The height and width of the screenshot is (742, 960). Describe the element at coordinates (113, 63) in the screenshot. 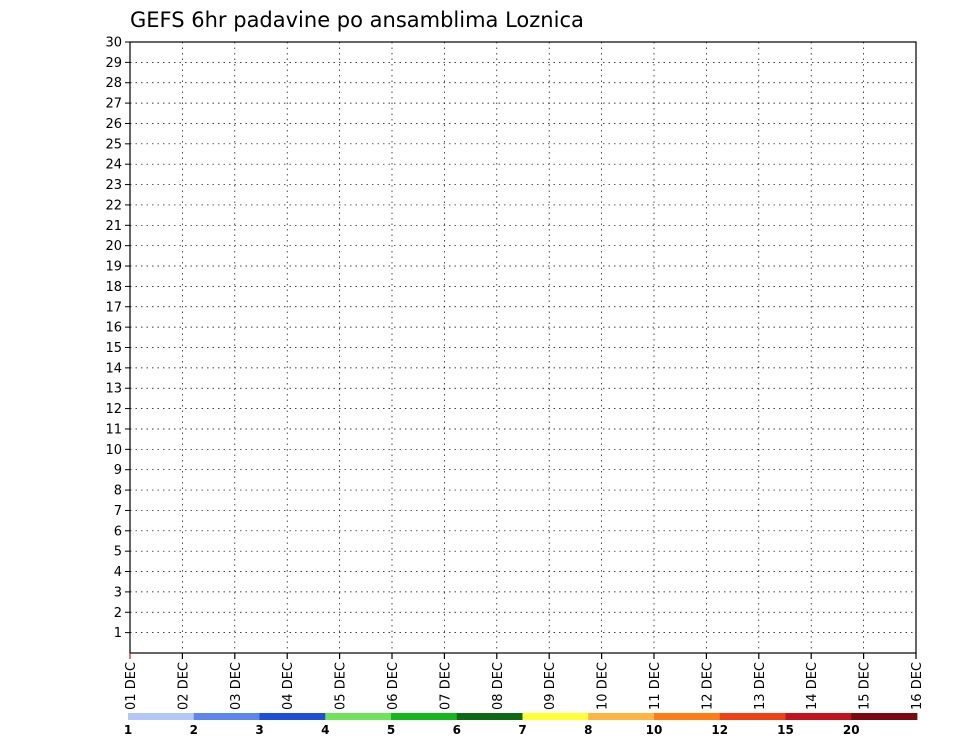

I see `y-tick-label: 29` at that location.